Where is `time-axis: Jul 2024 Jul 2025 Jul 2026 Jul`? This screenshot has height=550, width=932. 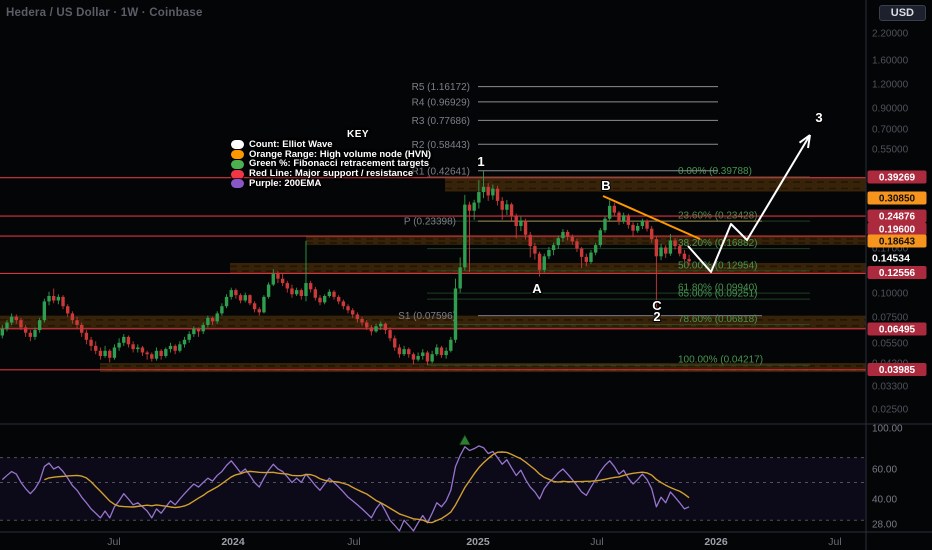
time-axis: Jul 2024 Jul 2025 Jul 2026 Jul is located at coordinates (474, 542).